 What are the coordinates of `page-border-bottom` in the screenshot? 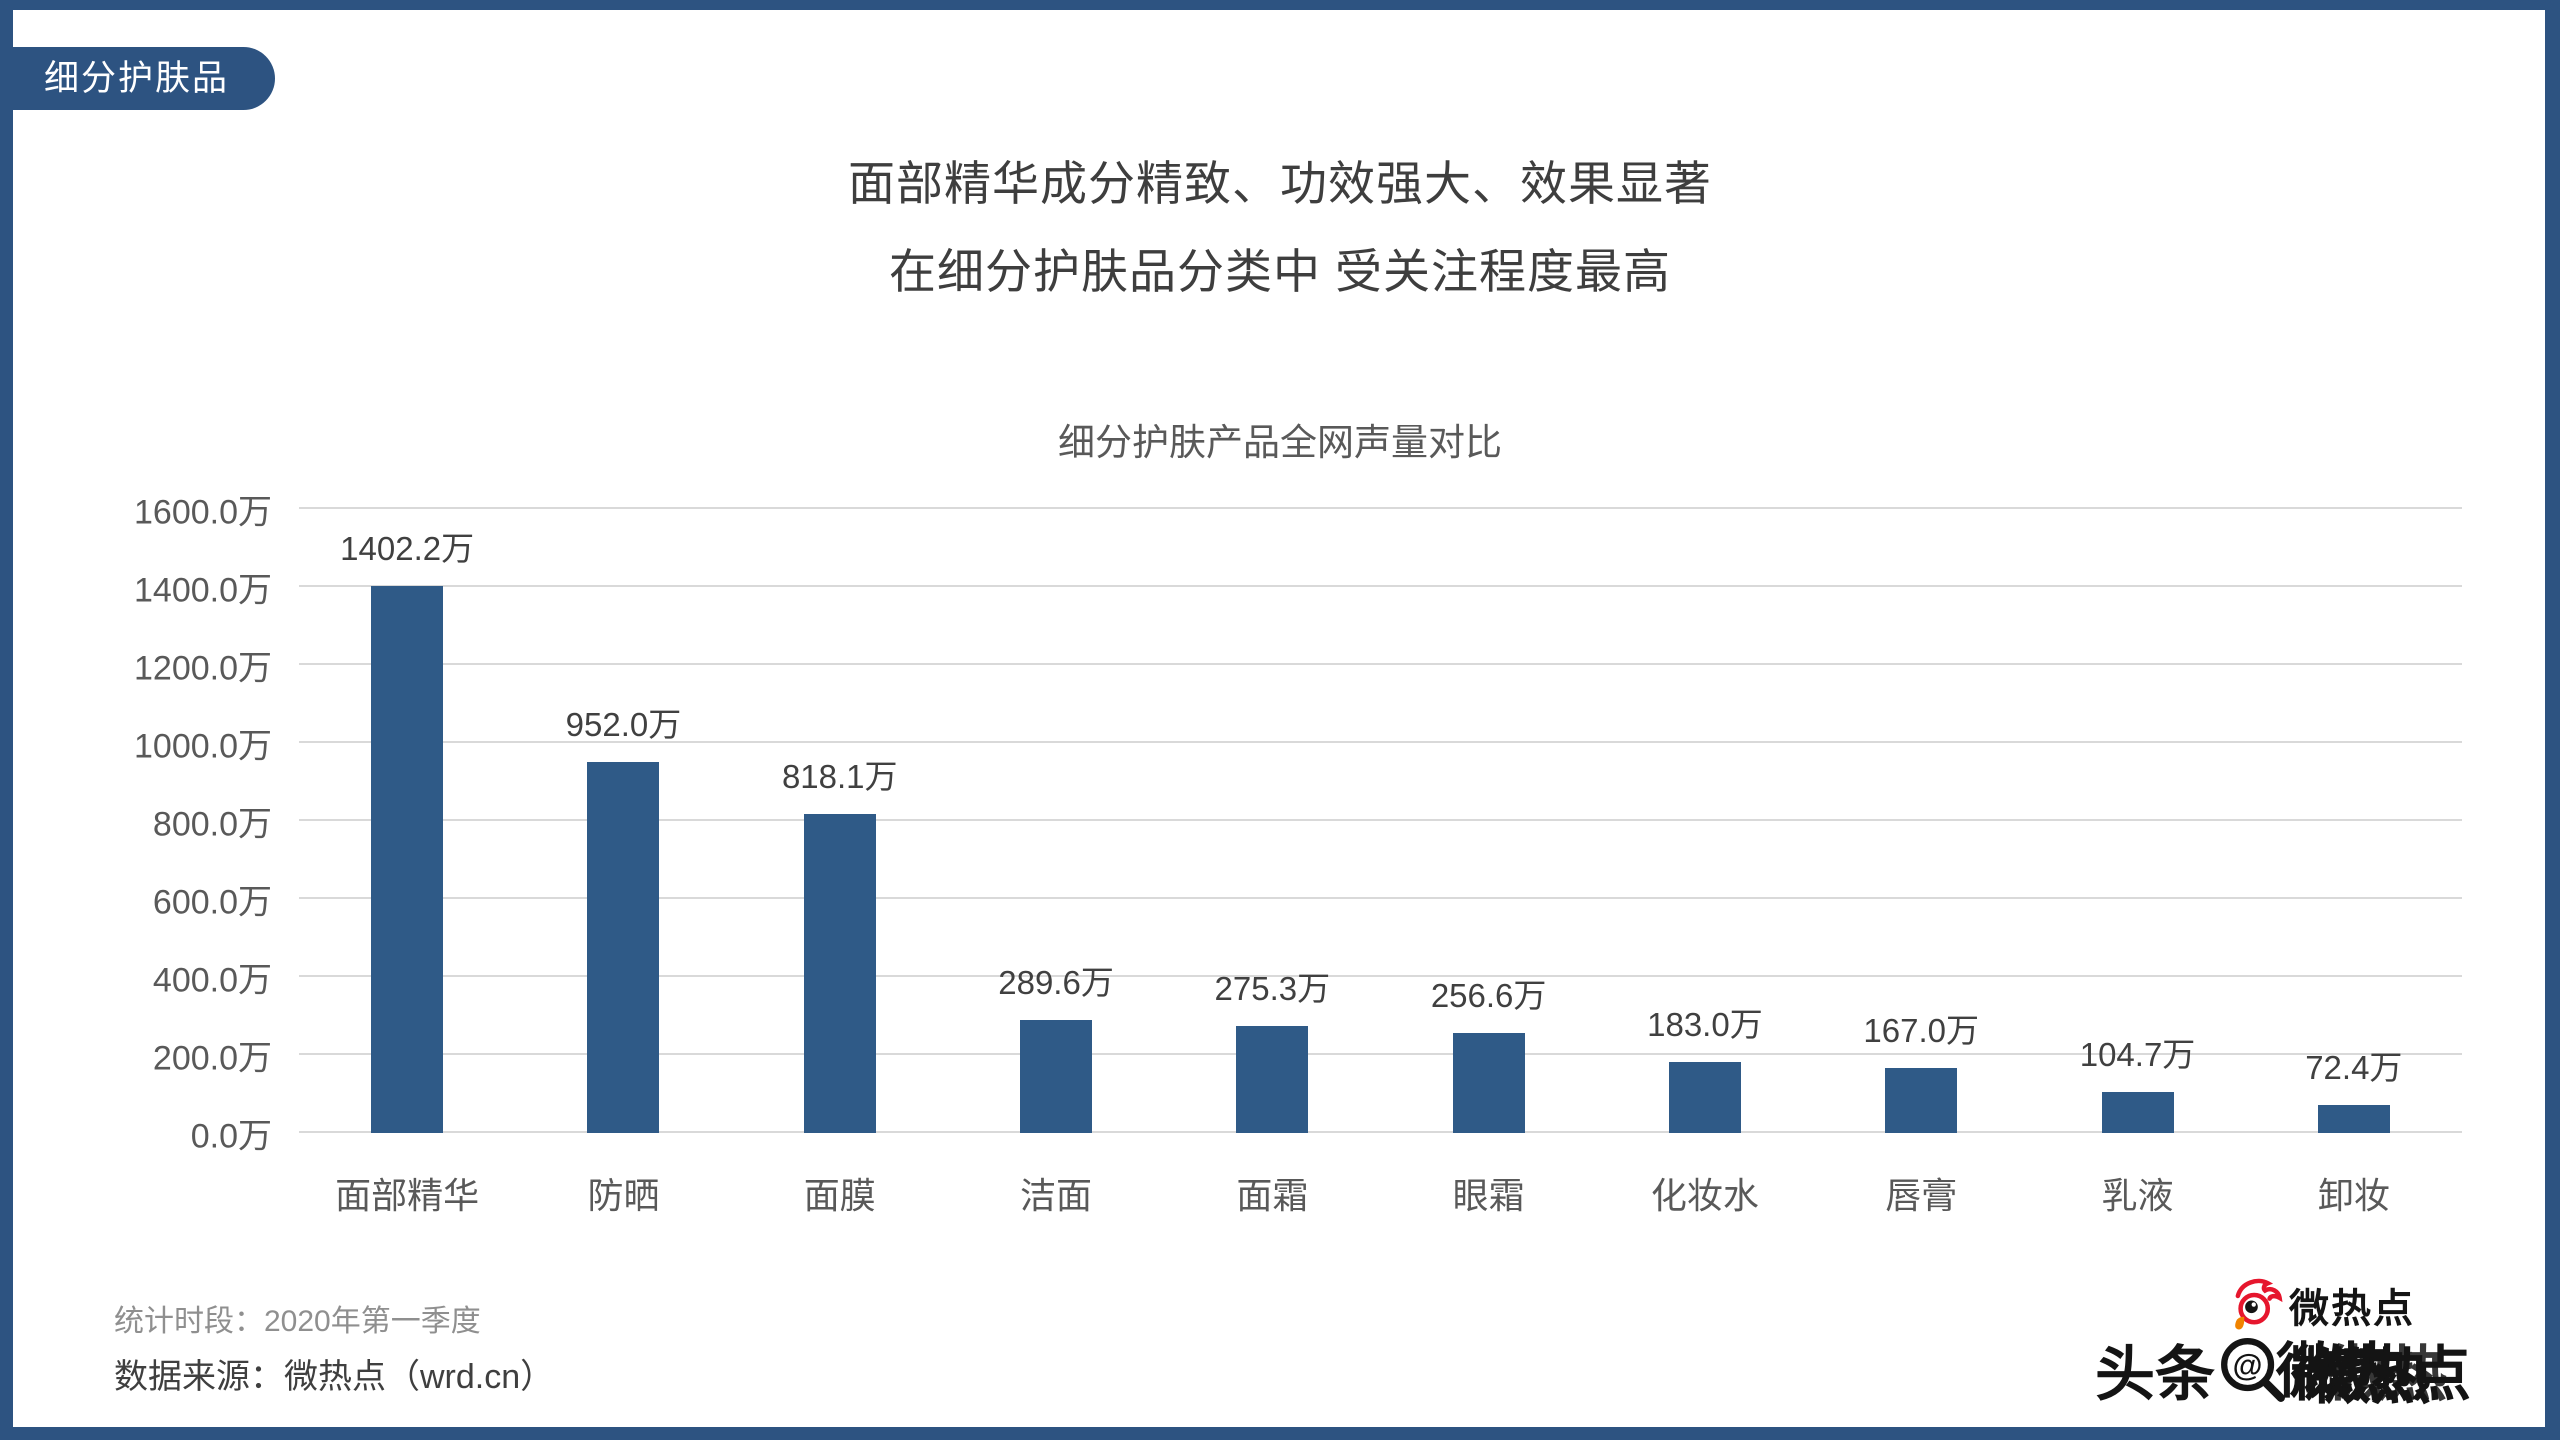 It's located at (1280, 1433).